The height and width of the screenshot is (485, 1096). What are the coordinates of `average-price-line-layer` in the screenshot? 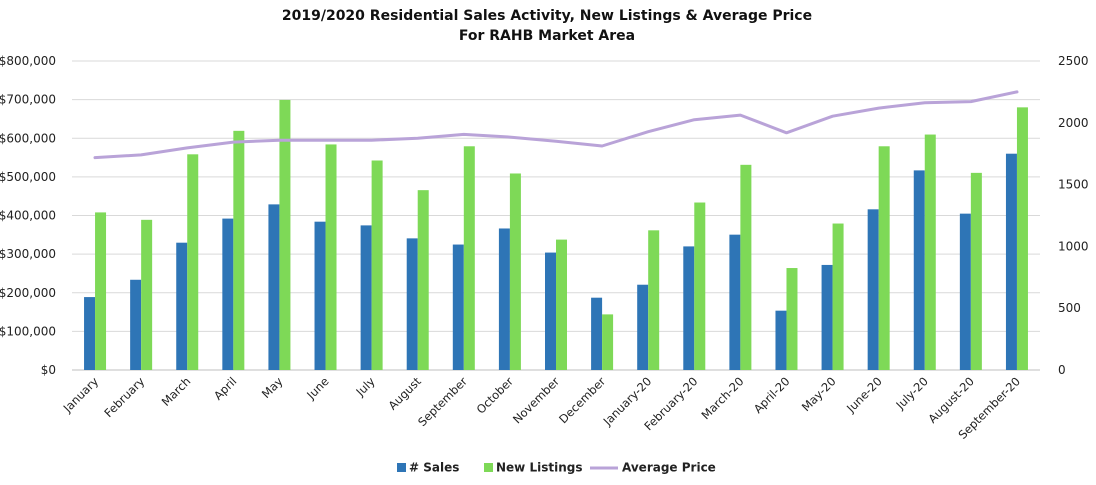 It's located at (556, 125).